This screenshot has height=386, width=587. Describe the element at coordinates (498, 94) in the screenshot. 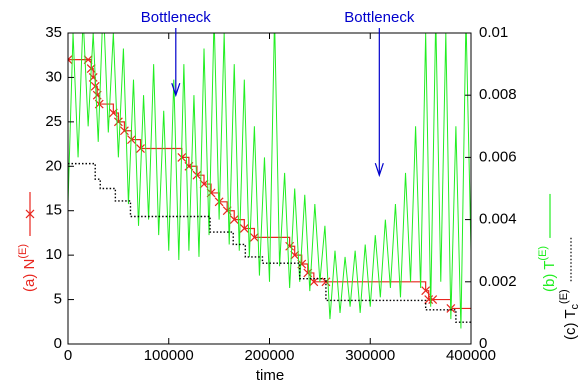

I see `y2-tick-label: 0.008` at that location.